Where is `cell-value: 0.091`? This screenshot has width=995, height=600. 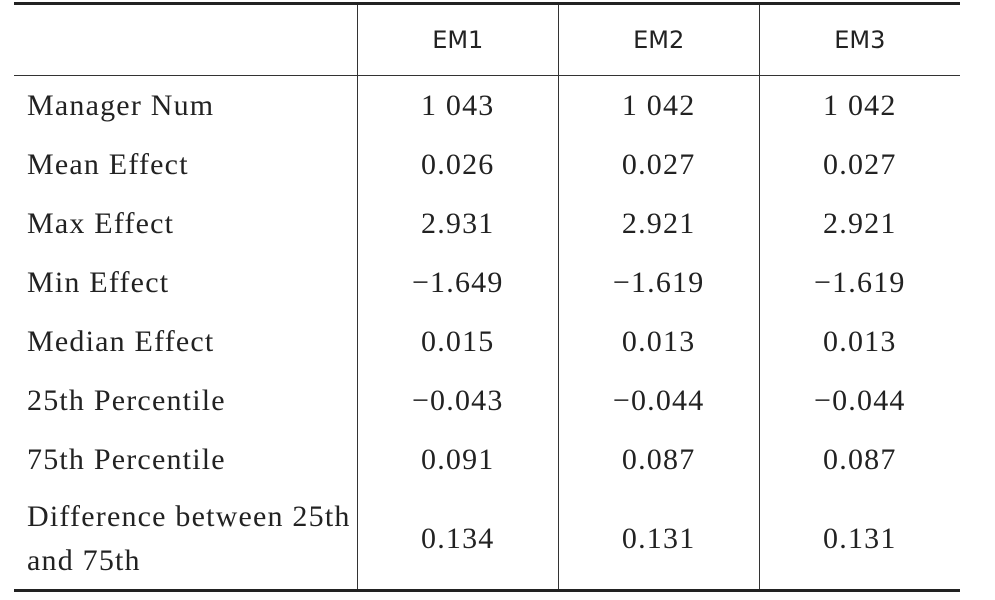
cell-value: 0.091 is located at coordinates (457, 459).